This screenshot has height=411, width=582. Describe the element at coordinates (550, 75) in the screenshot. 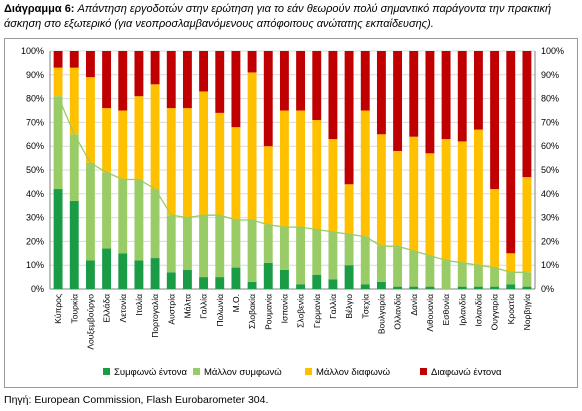

I see `y-tick-label-right: 90%` at that location.